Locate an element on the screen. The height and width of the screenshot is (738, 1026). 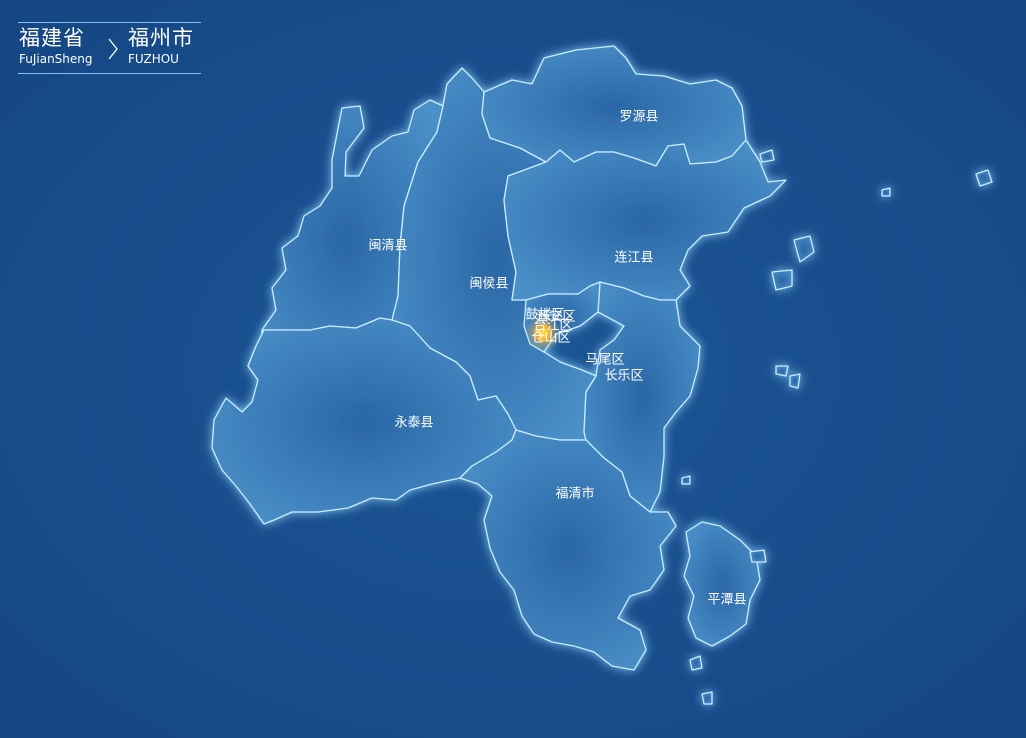
label-minqing: 闽清县 is located at coordinates (387, 246).